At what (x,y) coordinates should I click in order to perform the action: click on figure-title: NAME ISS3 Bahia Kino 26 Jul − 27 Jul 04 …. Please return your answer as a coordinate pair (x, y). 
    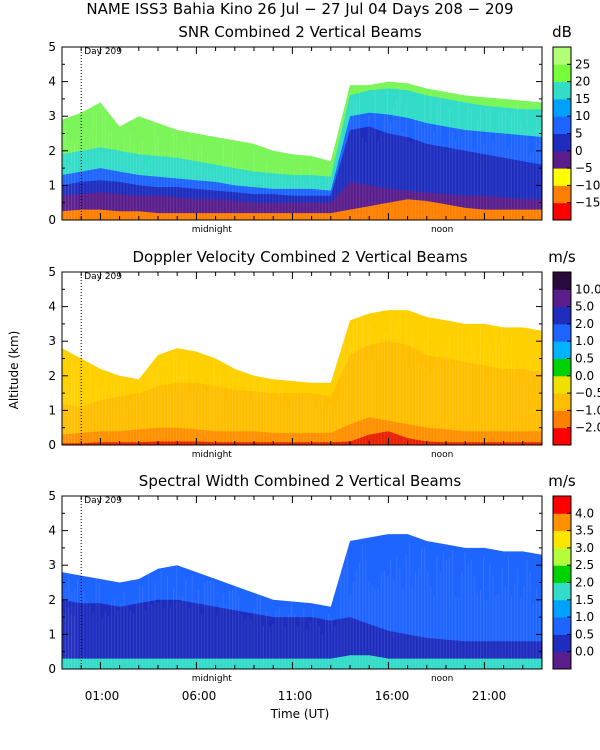
    Looking at the image, I should click on (299, 9).